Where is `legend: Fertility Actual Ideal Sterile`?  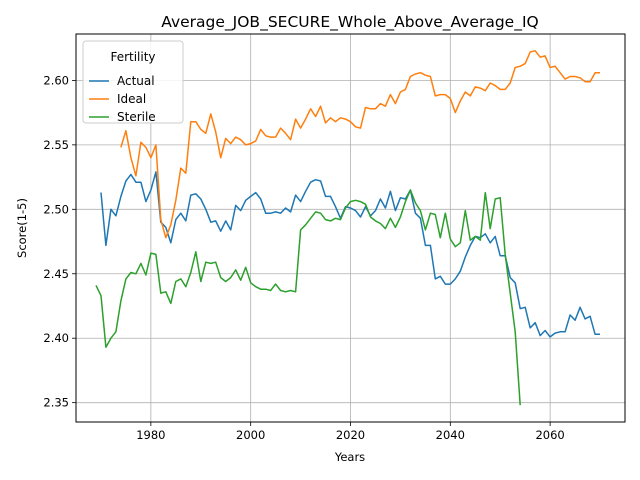 legend: Fertility Actual Ideal Sterile is located at coordinates (133, 82).